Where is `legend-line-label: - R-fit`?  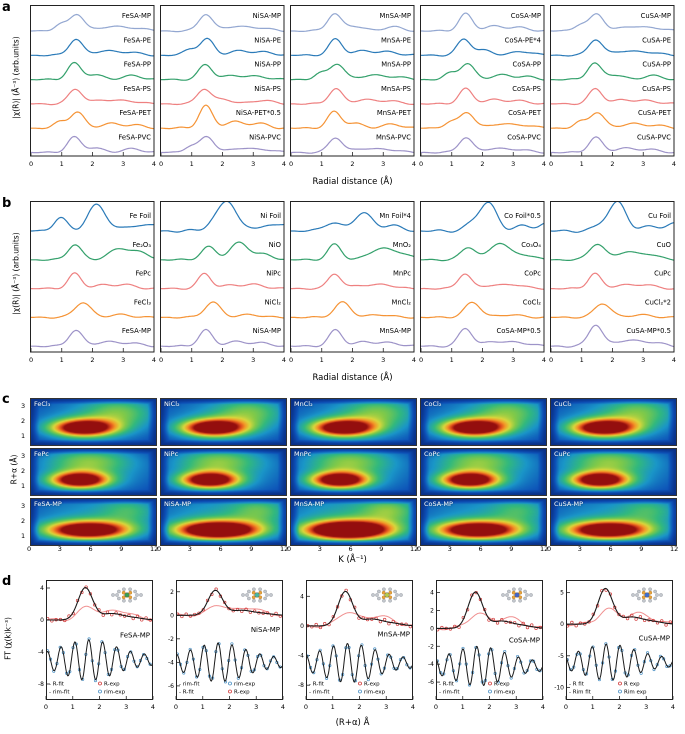
legend-line-label: - R-fit is located at coordinates (187, 693).